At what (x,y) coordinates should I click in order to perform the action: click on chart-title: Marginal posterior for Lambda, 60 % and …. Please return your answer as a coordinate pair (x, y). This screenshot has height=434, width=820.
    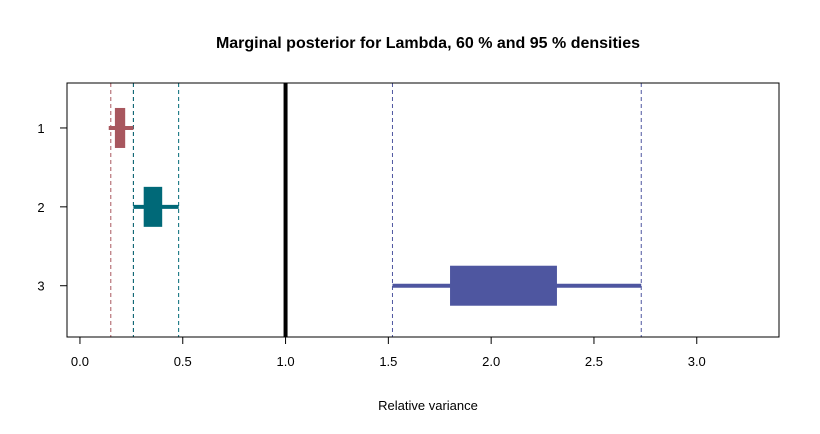
    Looking at the image, I should click on (428, 43).